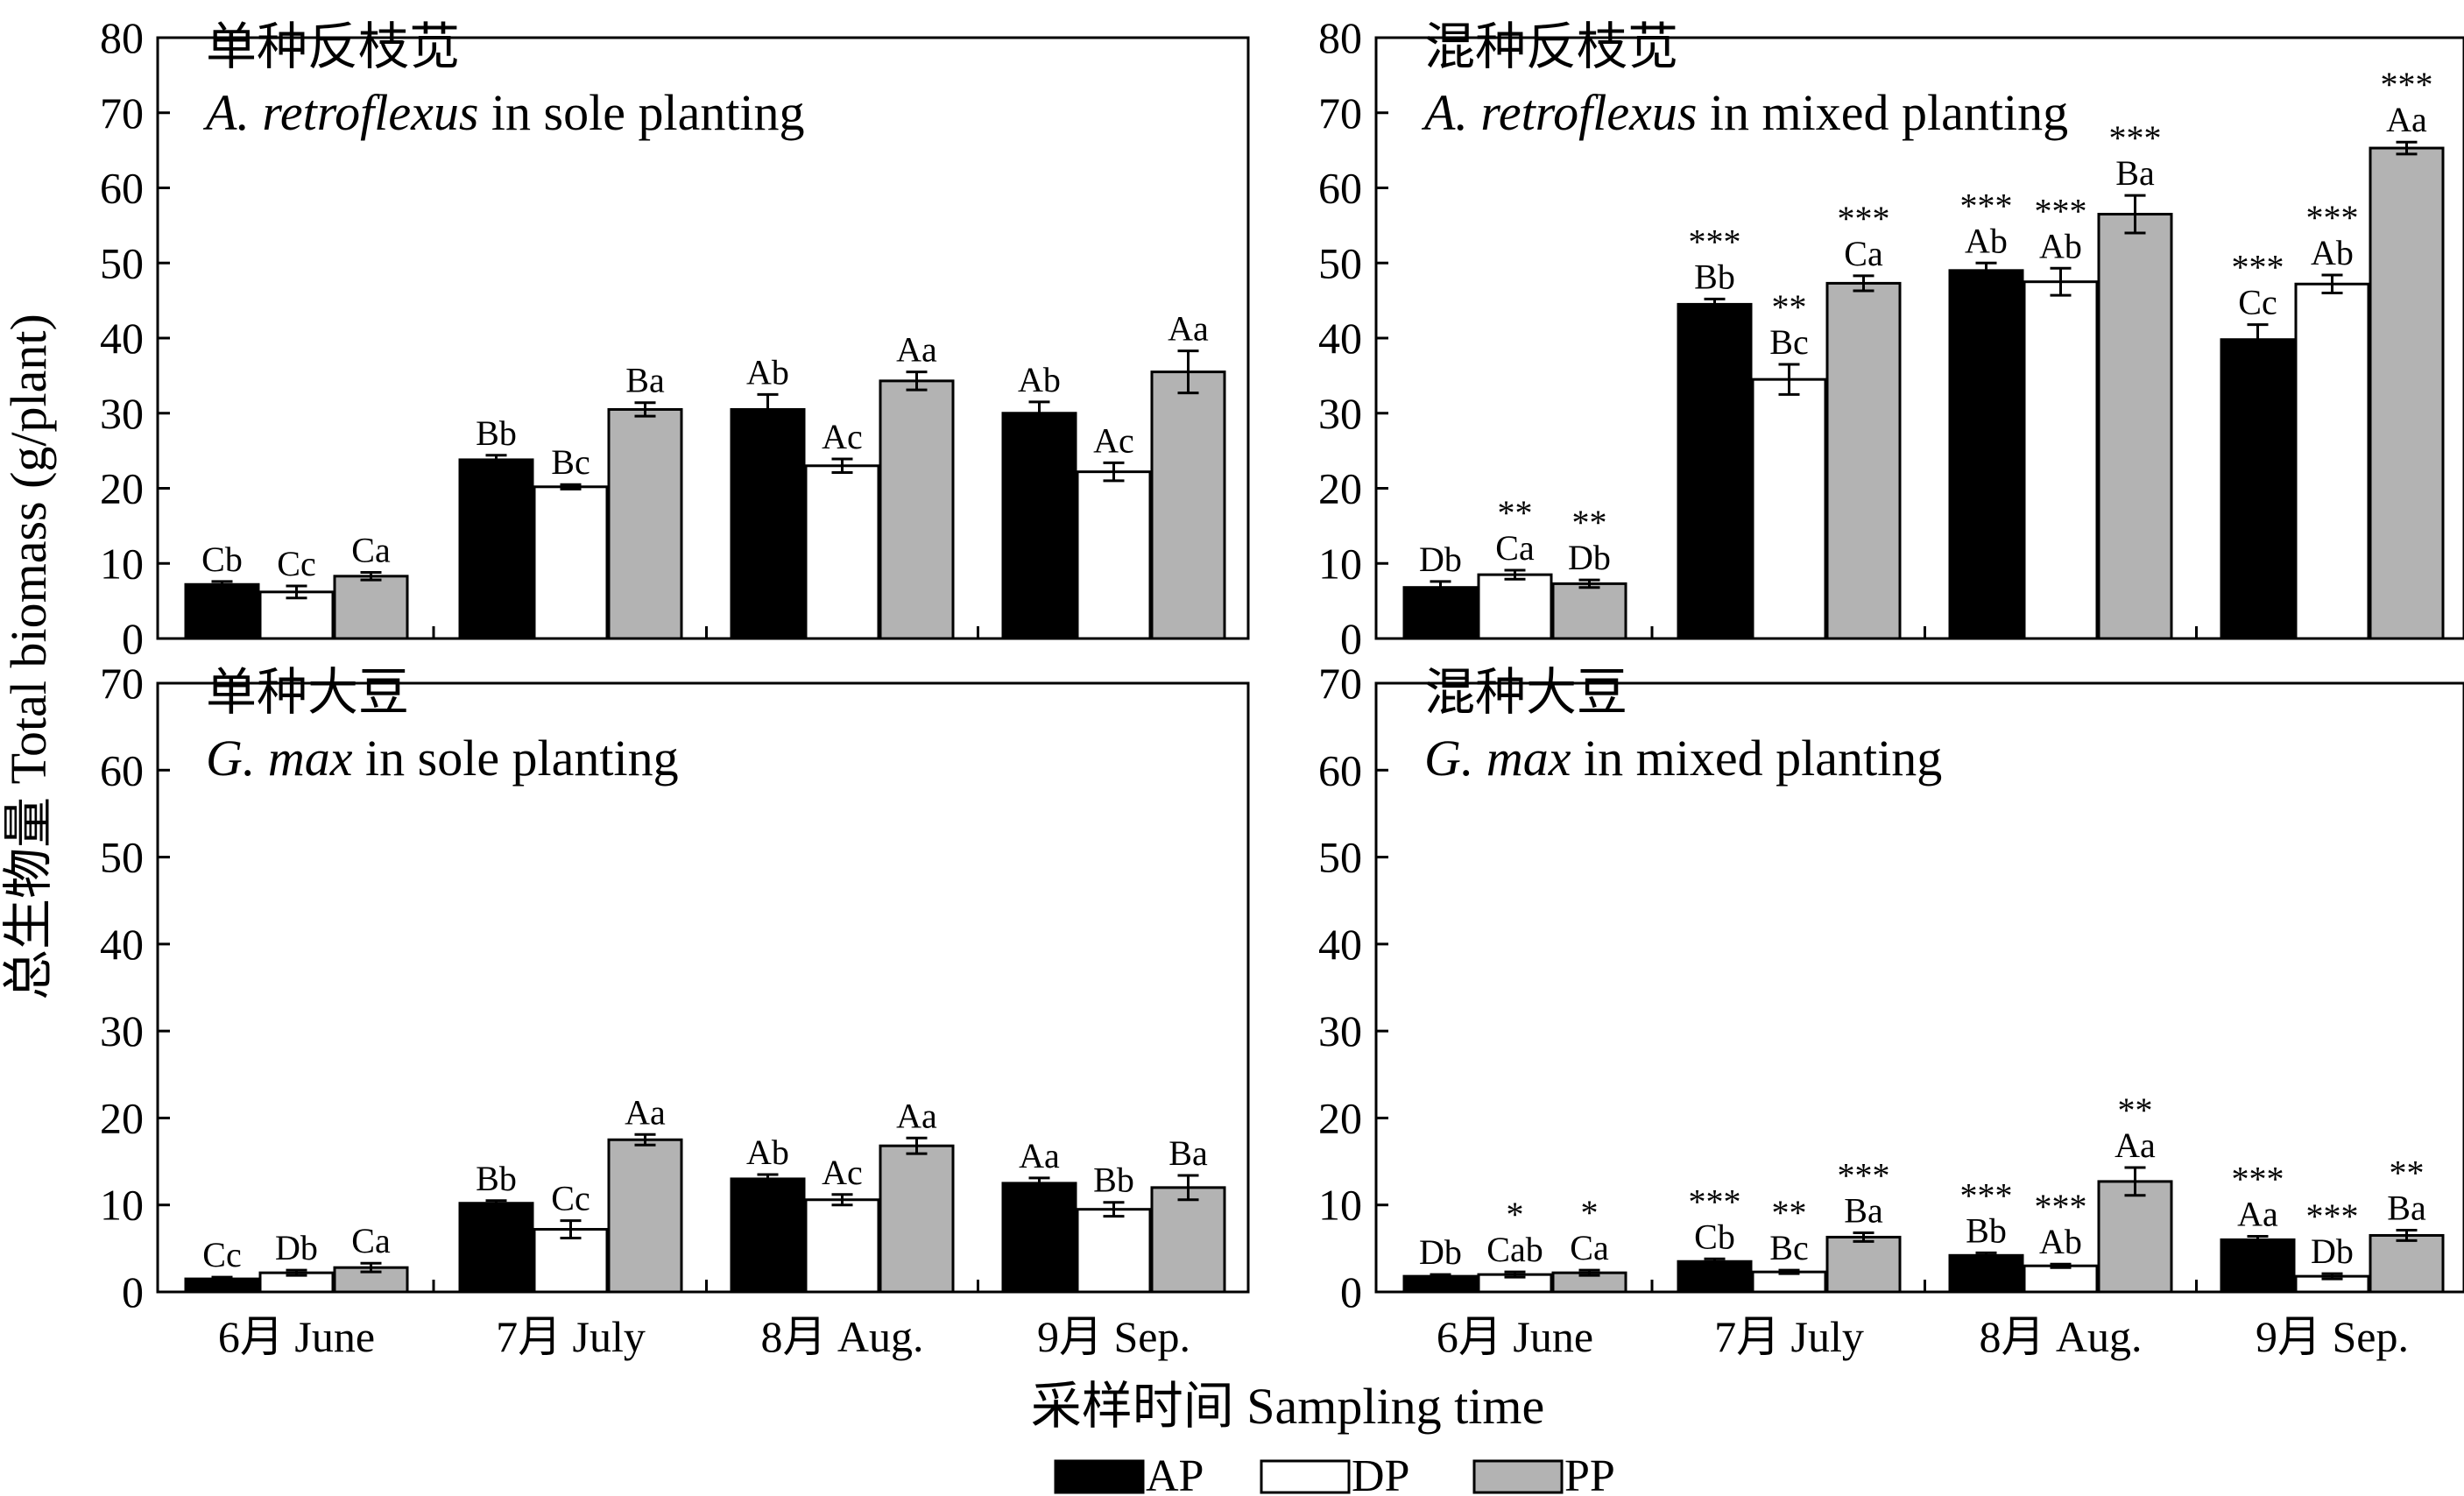 The height and width of the screenshot is (1496, 2464). Describe the element at coordinates (122, 563) in the screenshot. I see `y-tick-label: 10` at that location.